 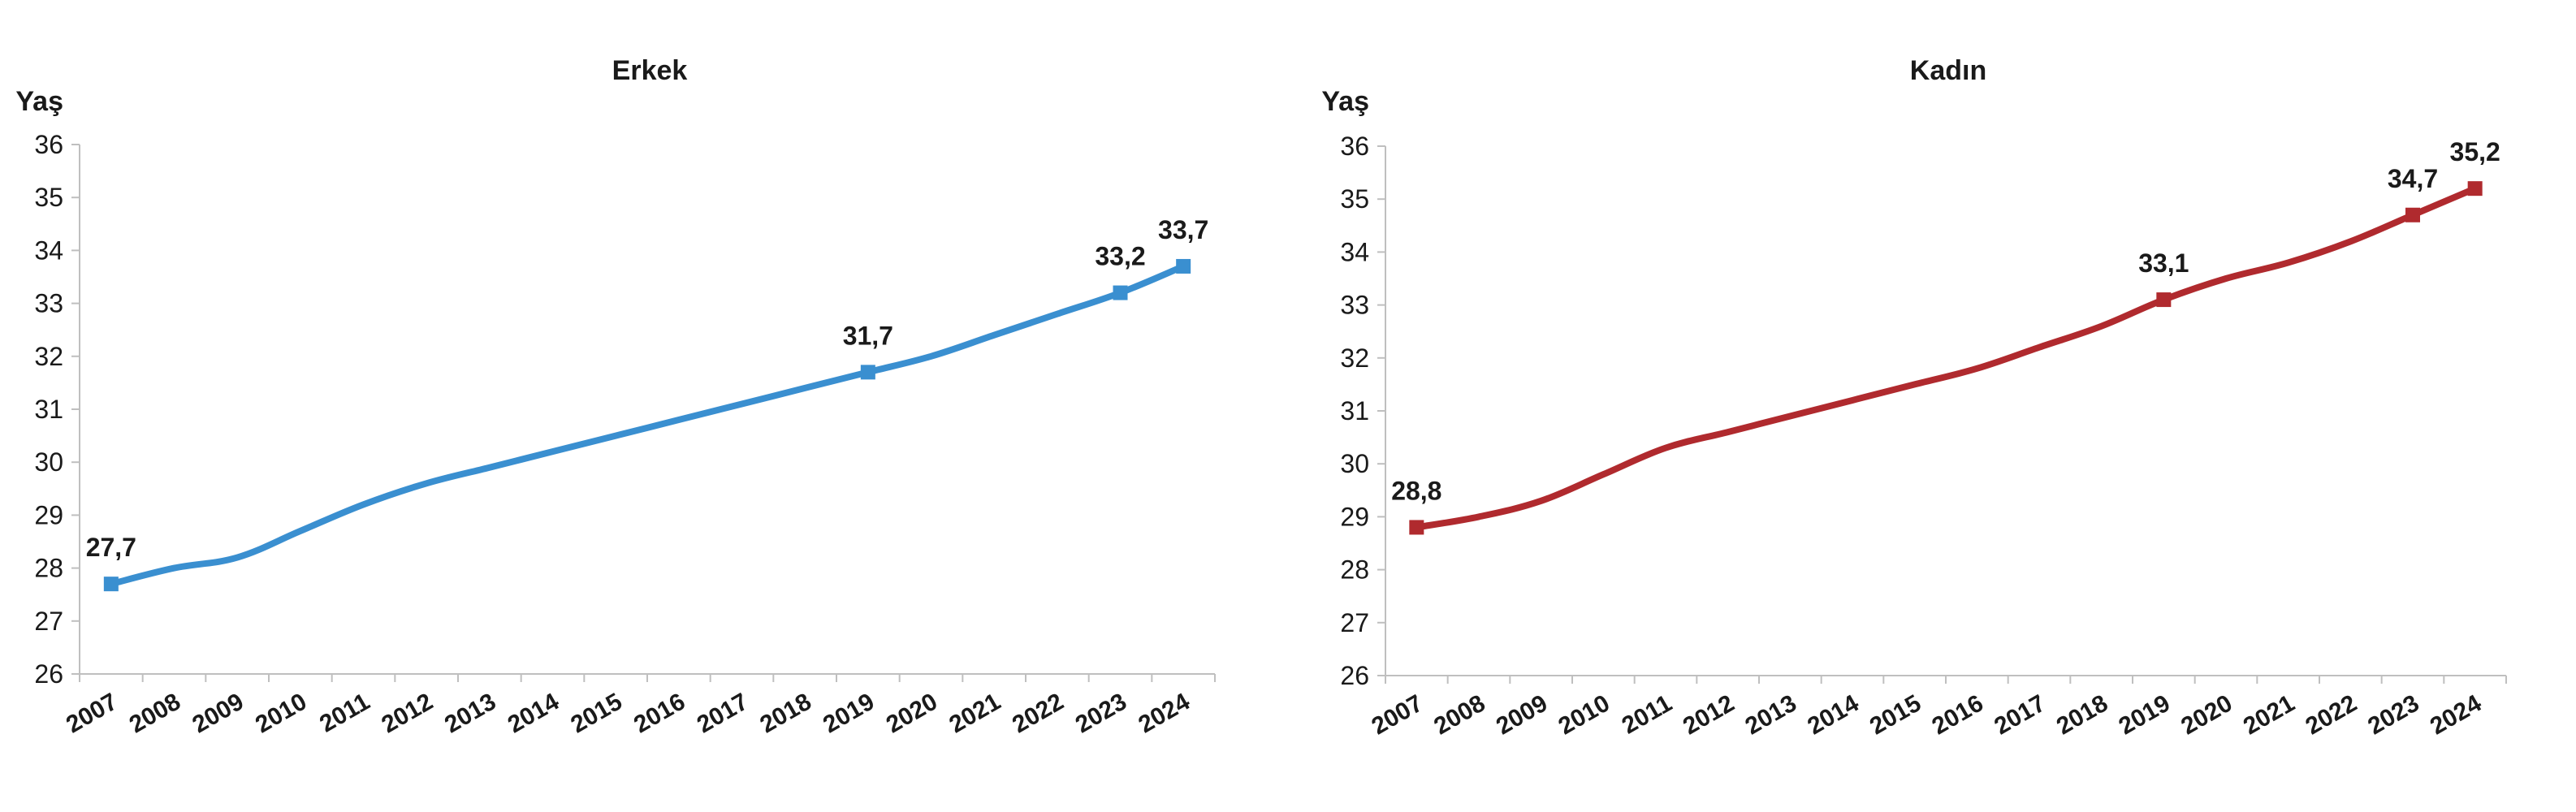 I want to click on chart-title: Erkek, so click(x=650, y=71).